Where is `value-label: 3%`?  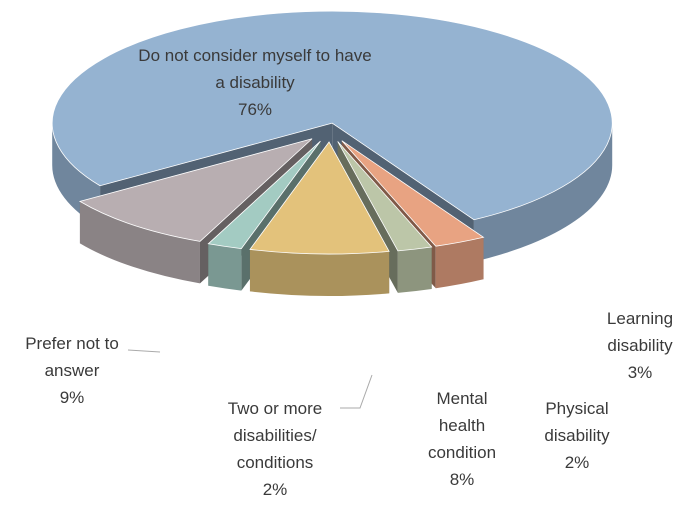 value-label: 3% is located at coordinates (640, 372).